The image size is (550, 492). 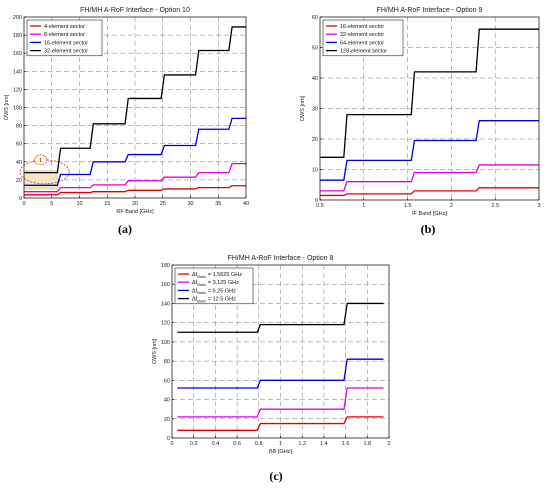 I want to click on legend-entry-4: ΔfBmin = 12.5 GHz, so click(x=214, y=300).